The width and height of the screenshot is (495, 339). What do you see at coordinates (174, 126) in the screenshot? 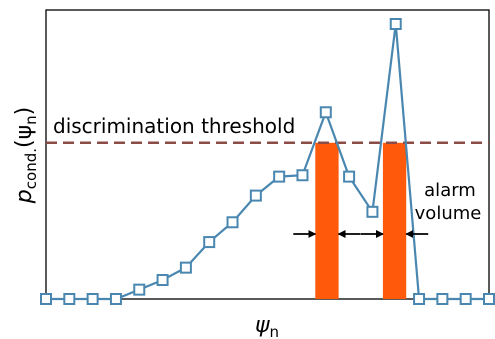
I see `threshold-label: discrimination threshold` at bounding box center [174, 126].